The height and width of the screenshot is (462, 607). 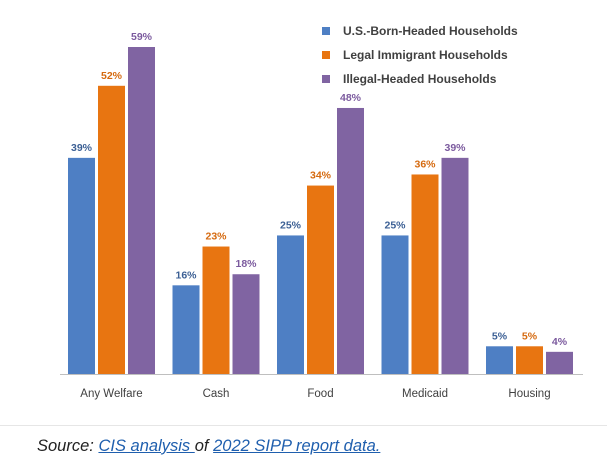 I want to click on legend-item-illegal: Illegal-Headed Households, so click(x=420, y=79).